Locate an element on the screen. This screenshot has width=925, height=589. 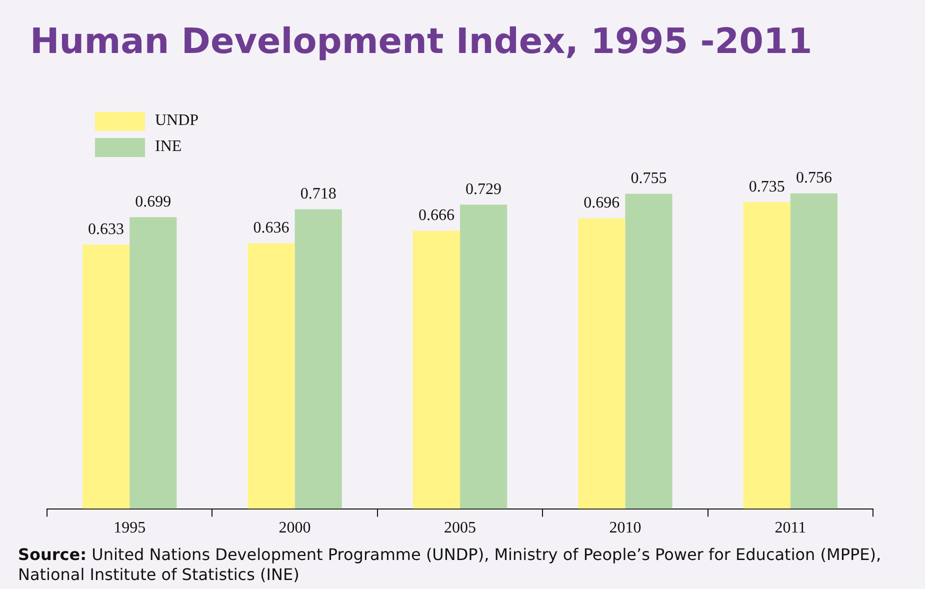
data-label: 0.756 is located at coordinates (814, 178).